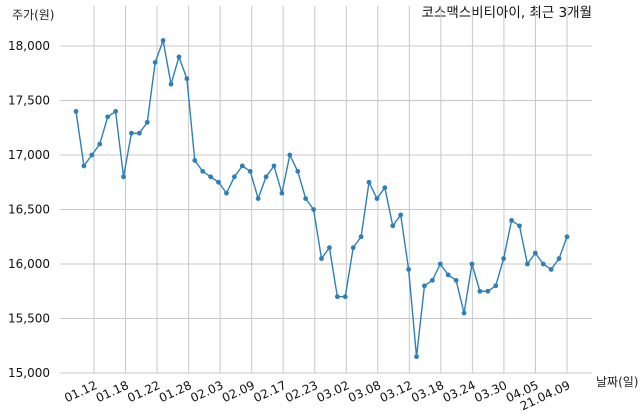 The height and width of the screenshot is (414, 640). What do you see at coordinates (29, 264) in the screenshot?
I see `y-tick-label: 16,000` at bounding box center [29, 264].